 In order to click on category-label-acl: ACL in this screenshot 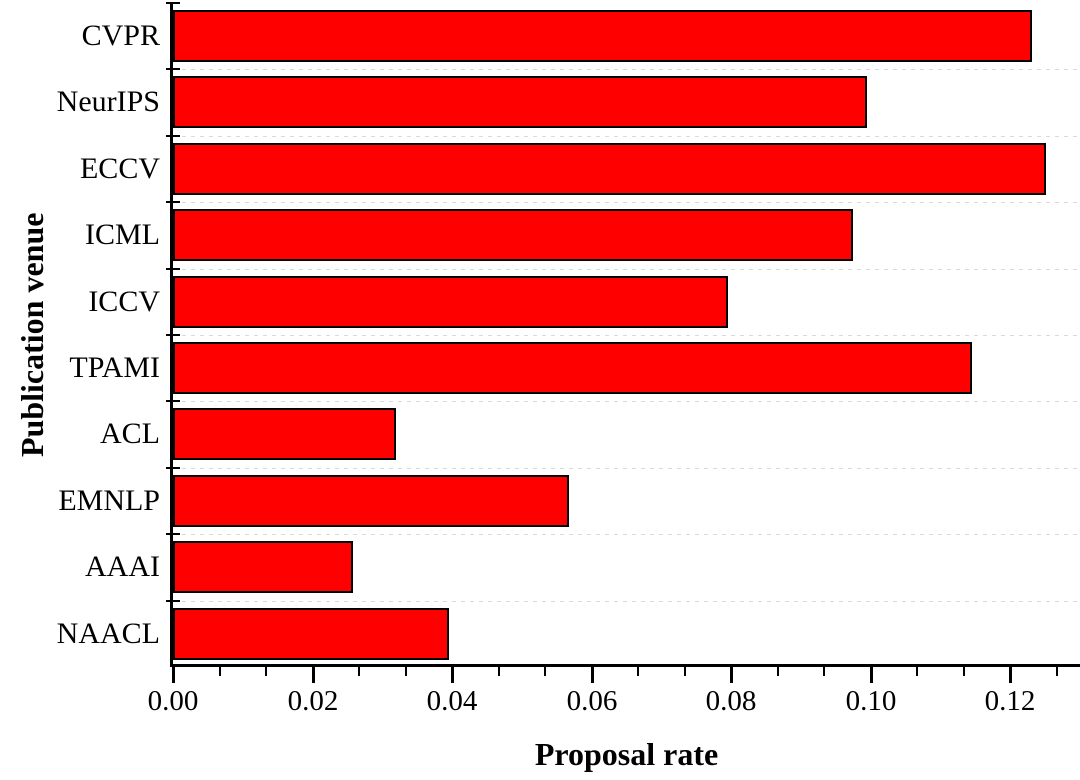, I will do `click(130, 433)`.